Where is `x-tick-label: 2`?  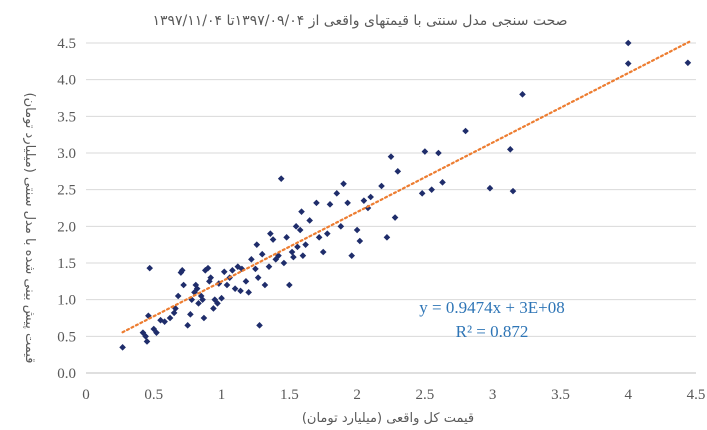
x-tick-label: 2 is located at coordinates (357, 395).